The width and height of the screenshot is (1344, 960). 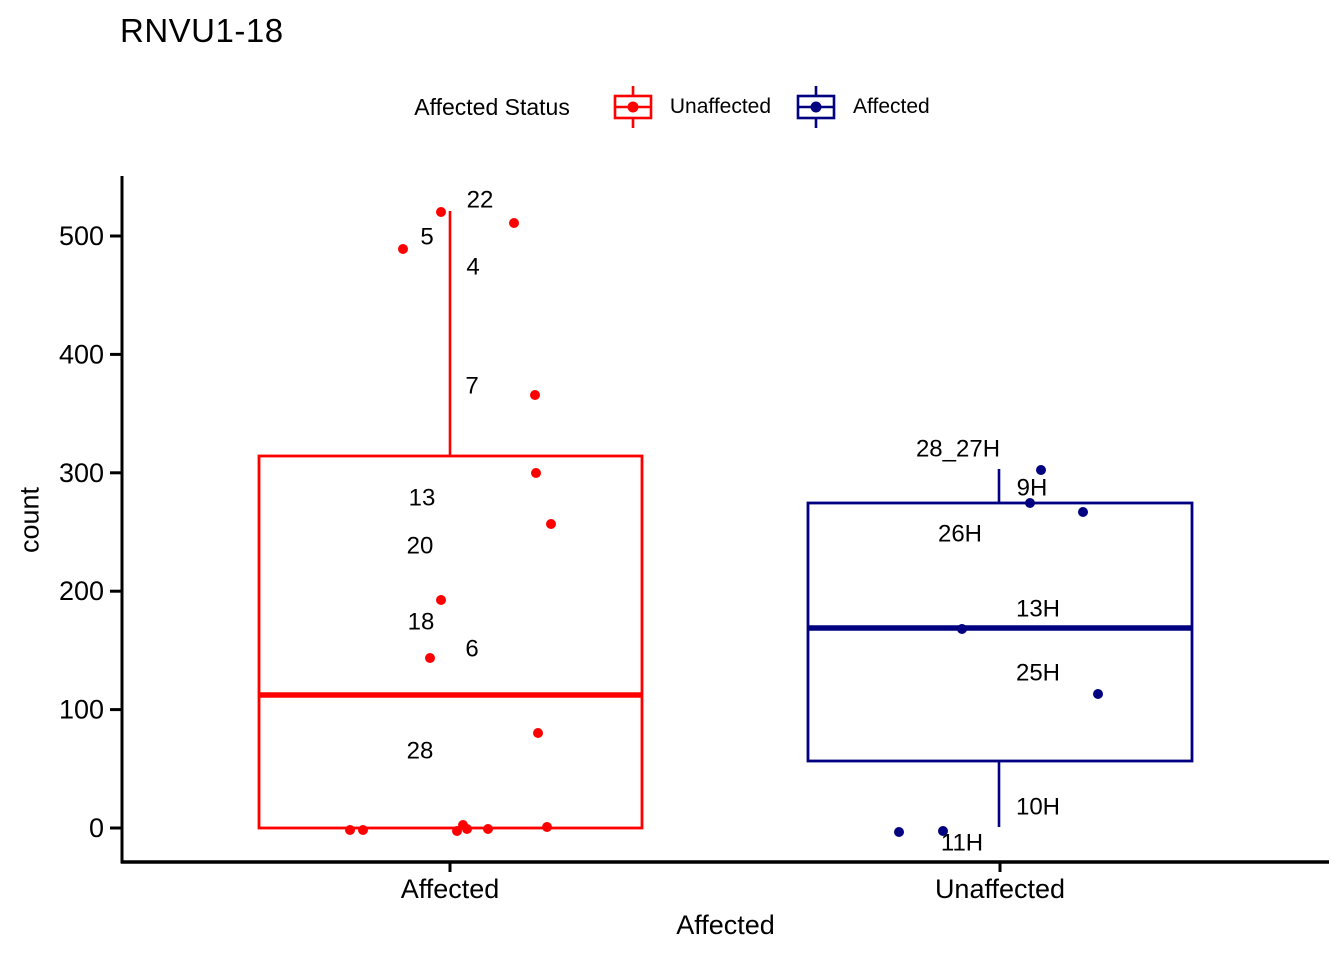 I want to click on y-tick-label: 100, so click(x=81, y=710).